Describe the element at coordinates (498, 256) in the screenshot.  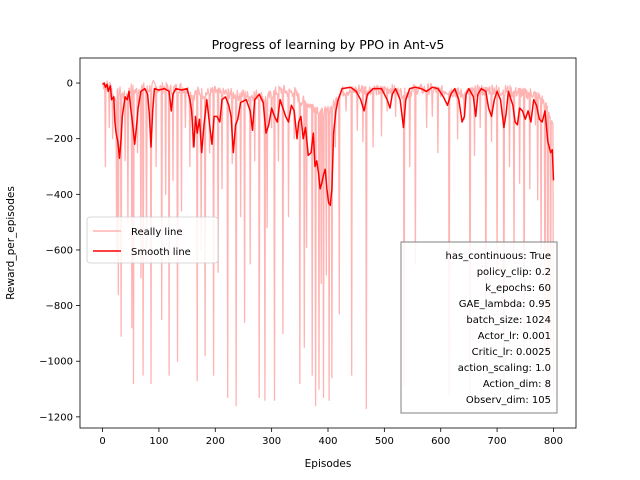
I see `info-has-continuous: has_continuous: True` at that location.